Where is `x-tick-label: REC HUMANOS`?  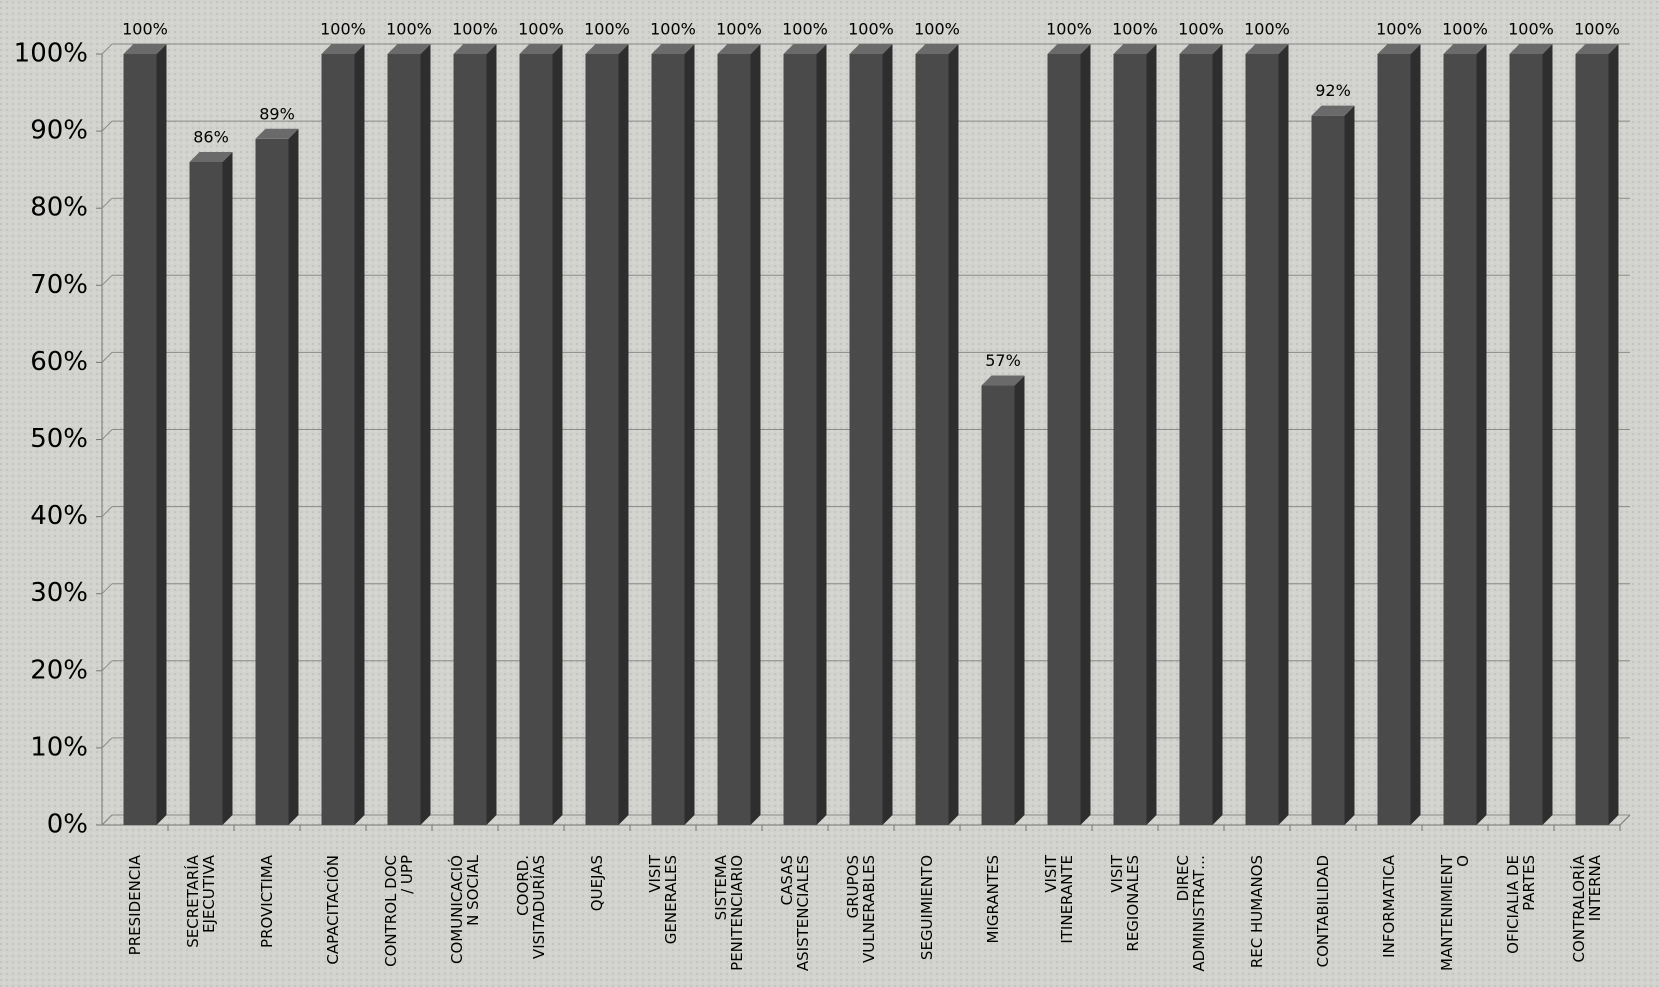 x-tick-label: REC HUMANOS is located at coordinates (1257, 911).